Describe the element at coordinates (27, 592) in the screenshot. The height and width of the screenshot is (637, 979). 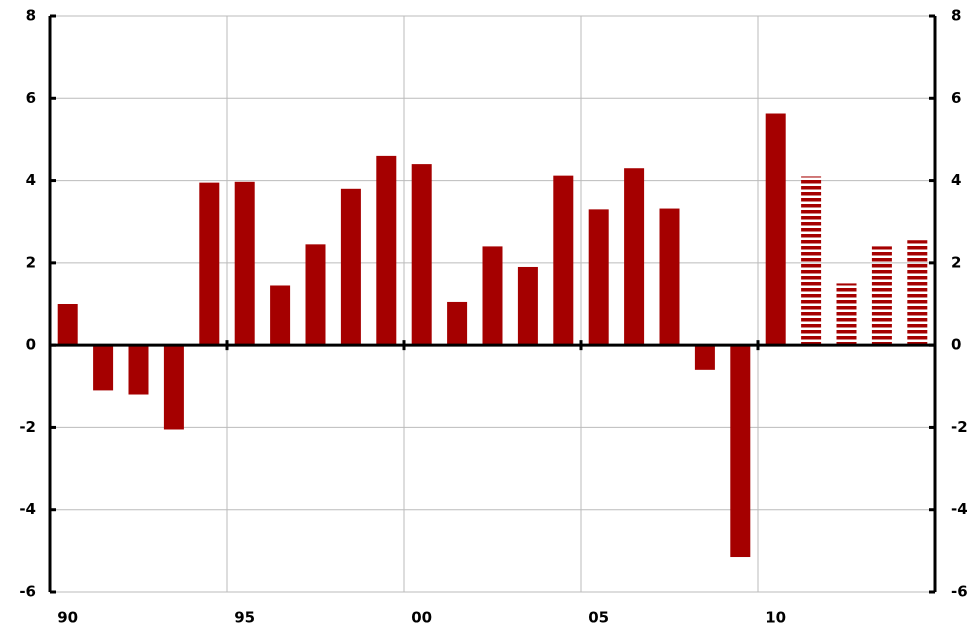
I see `y-tick-label: -6` at that location.